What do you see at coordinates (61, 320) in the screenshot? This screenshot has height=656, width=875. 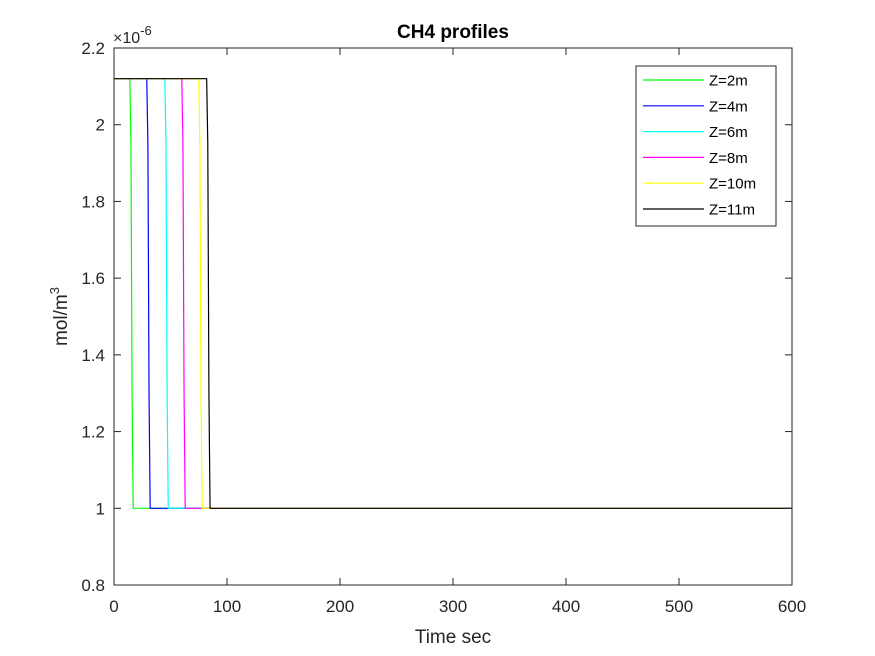 I see `y-axis-title-base: mol/m` at bounding box center [61, 320].